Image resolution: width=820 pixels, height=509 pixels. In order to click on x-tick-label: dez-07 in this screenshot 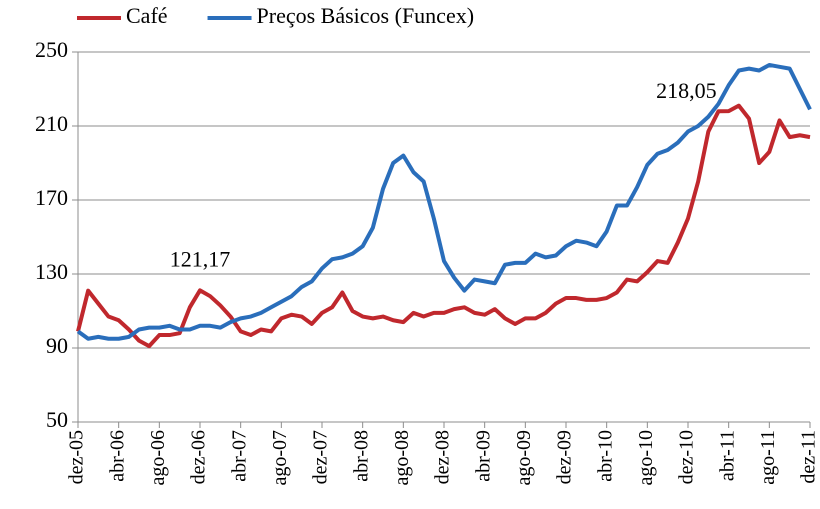, I will do `click(321, 457)`.